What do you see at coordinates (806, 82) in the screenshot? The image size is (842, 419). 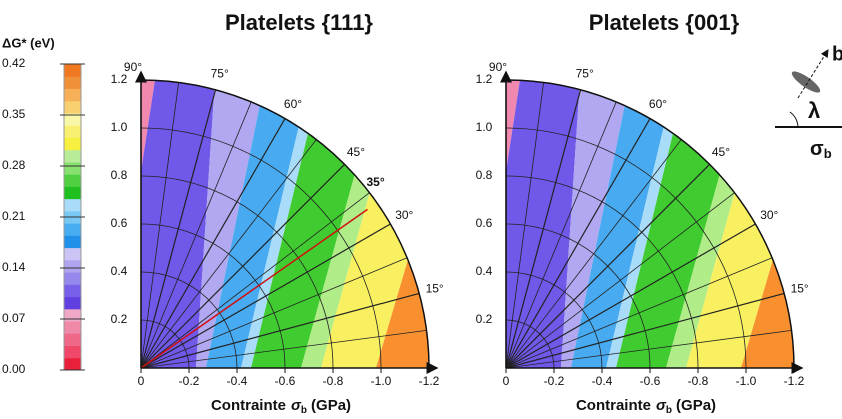 I see `platelet` at bounding box center [806, 82].